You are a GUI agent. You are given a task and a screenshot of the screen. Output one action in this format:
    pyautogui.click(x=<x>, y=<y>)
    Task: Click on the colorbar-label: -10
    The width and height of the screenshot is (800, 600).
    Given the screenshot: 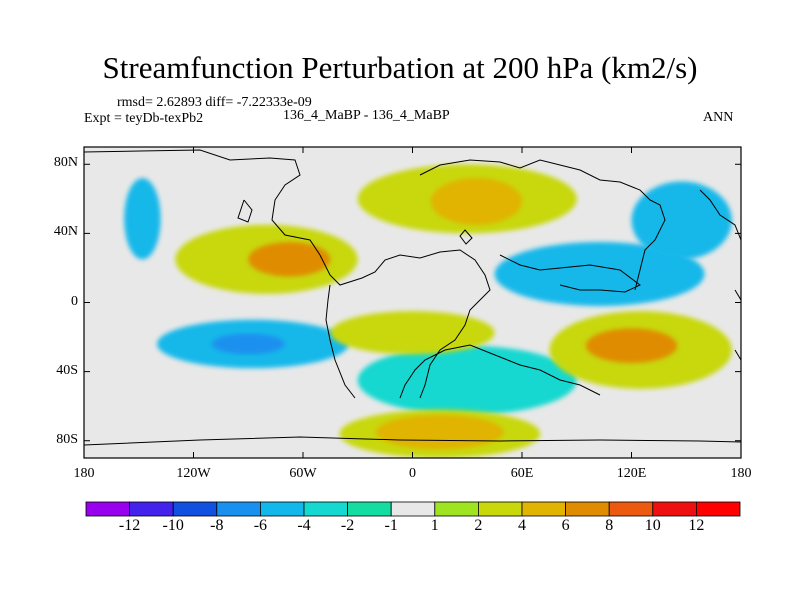 What is the action you would take?
    pyautogui.click(x=173, y=525)
    